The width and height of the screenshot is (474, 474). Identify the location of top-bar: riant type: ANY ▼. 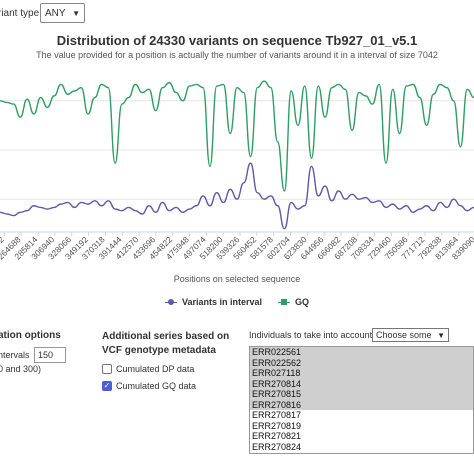
(237, 14).